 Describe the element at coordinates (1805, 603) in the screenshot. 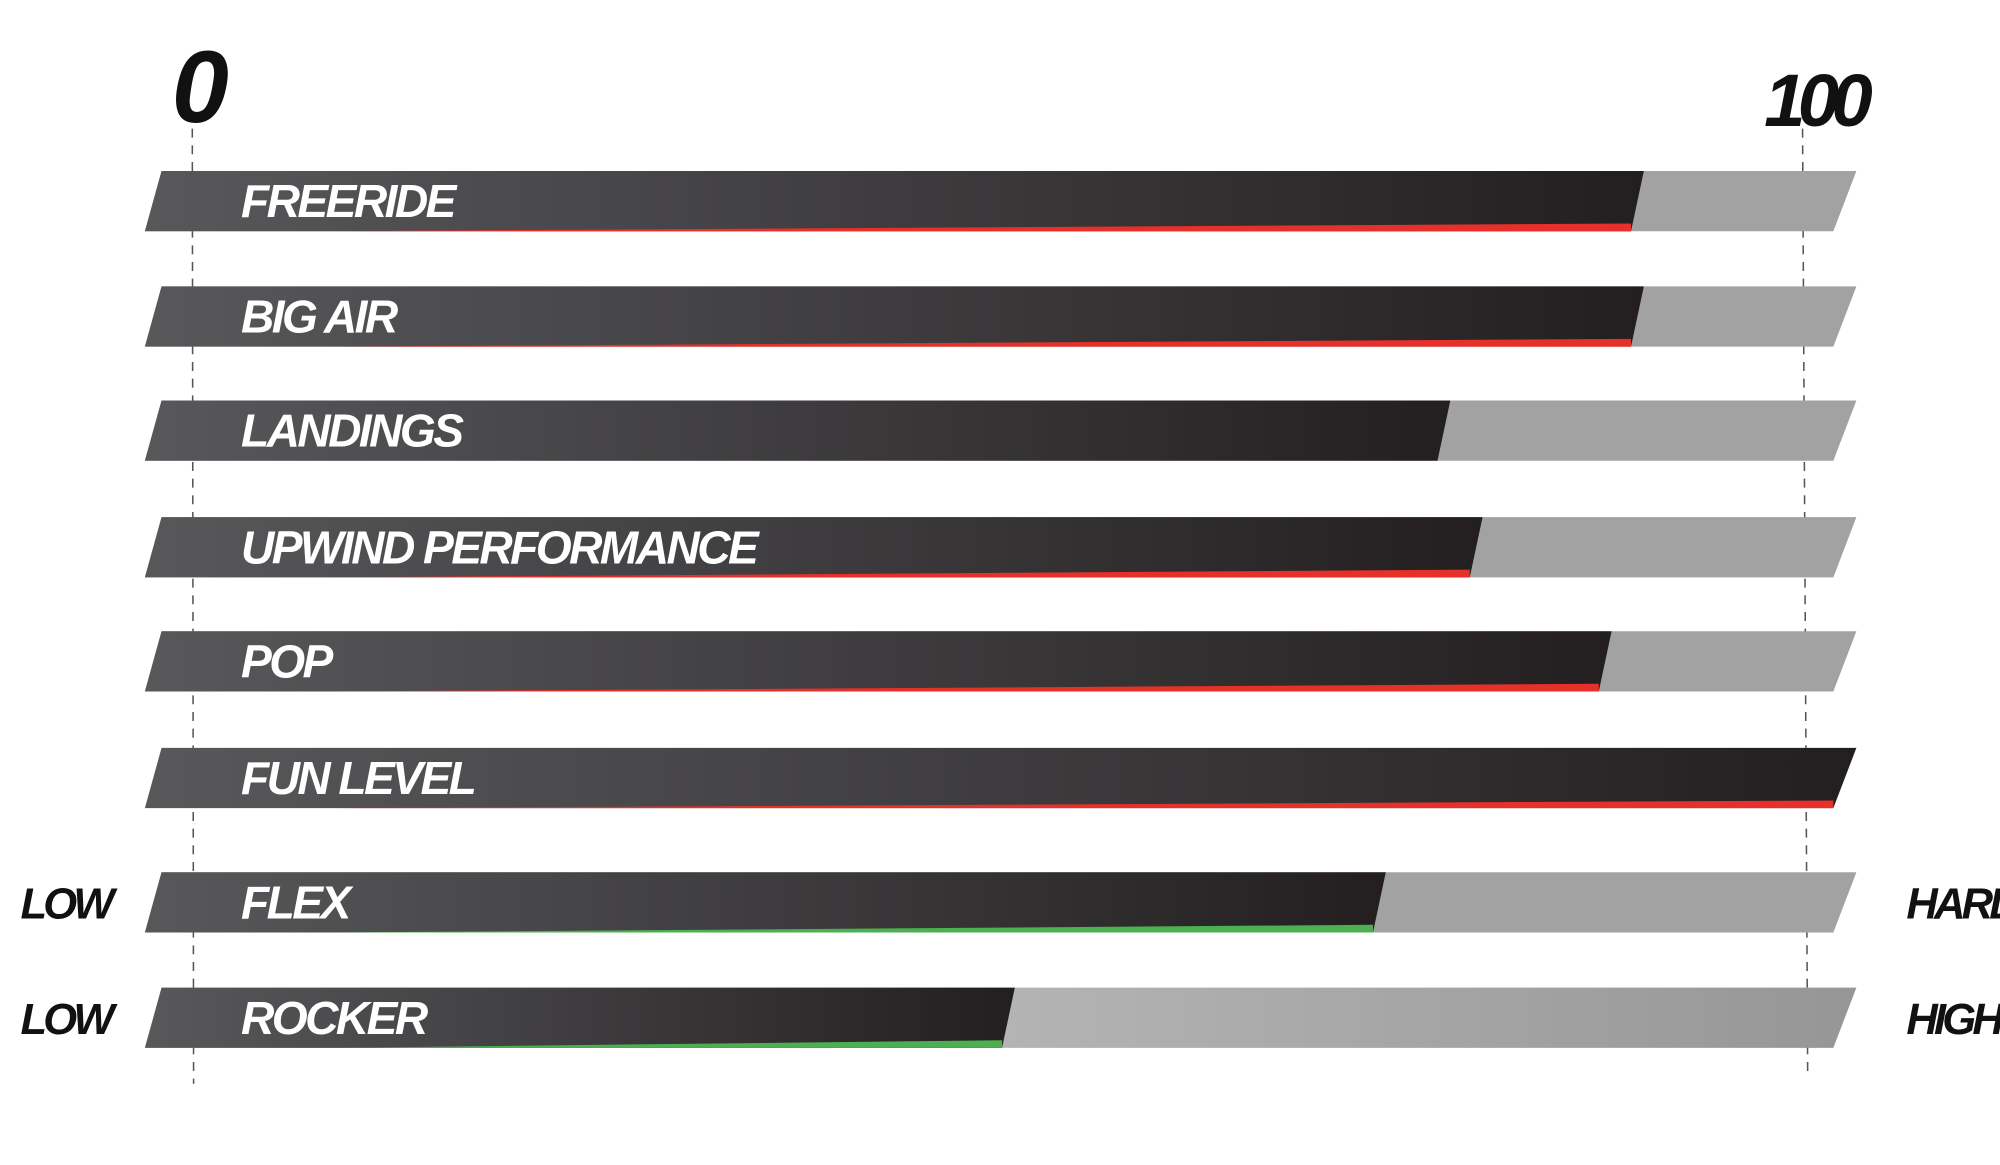

I see `hundred-guide-line` at that location.